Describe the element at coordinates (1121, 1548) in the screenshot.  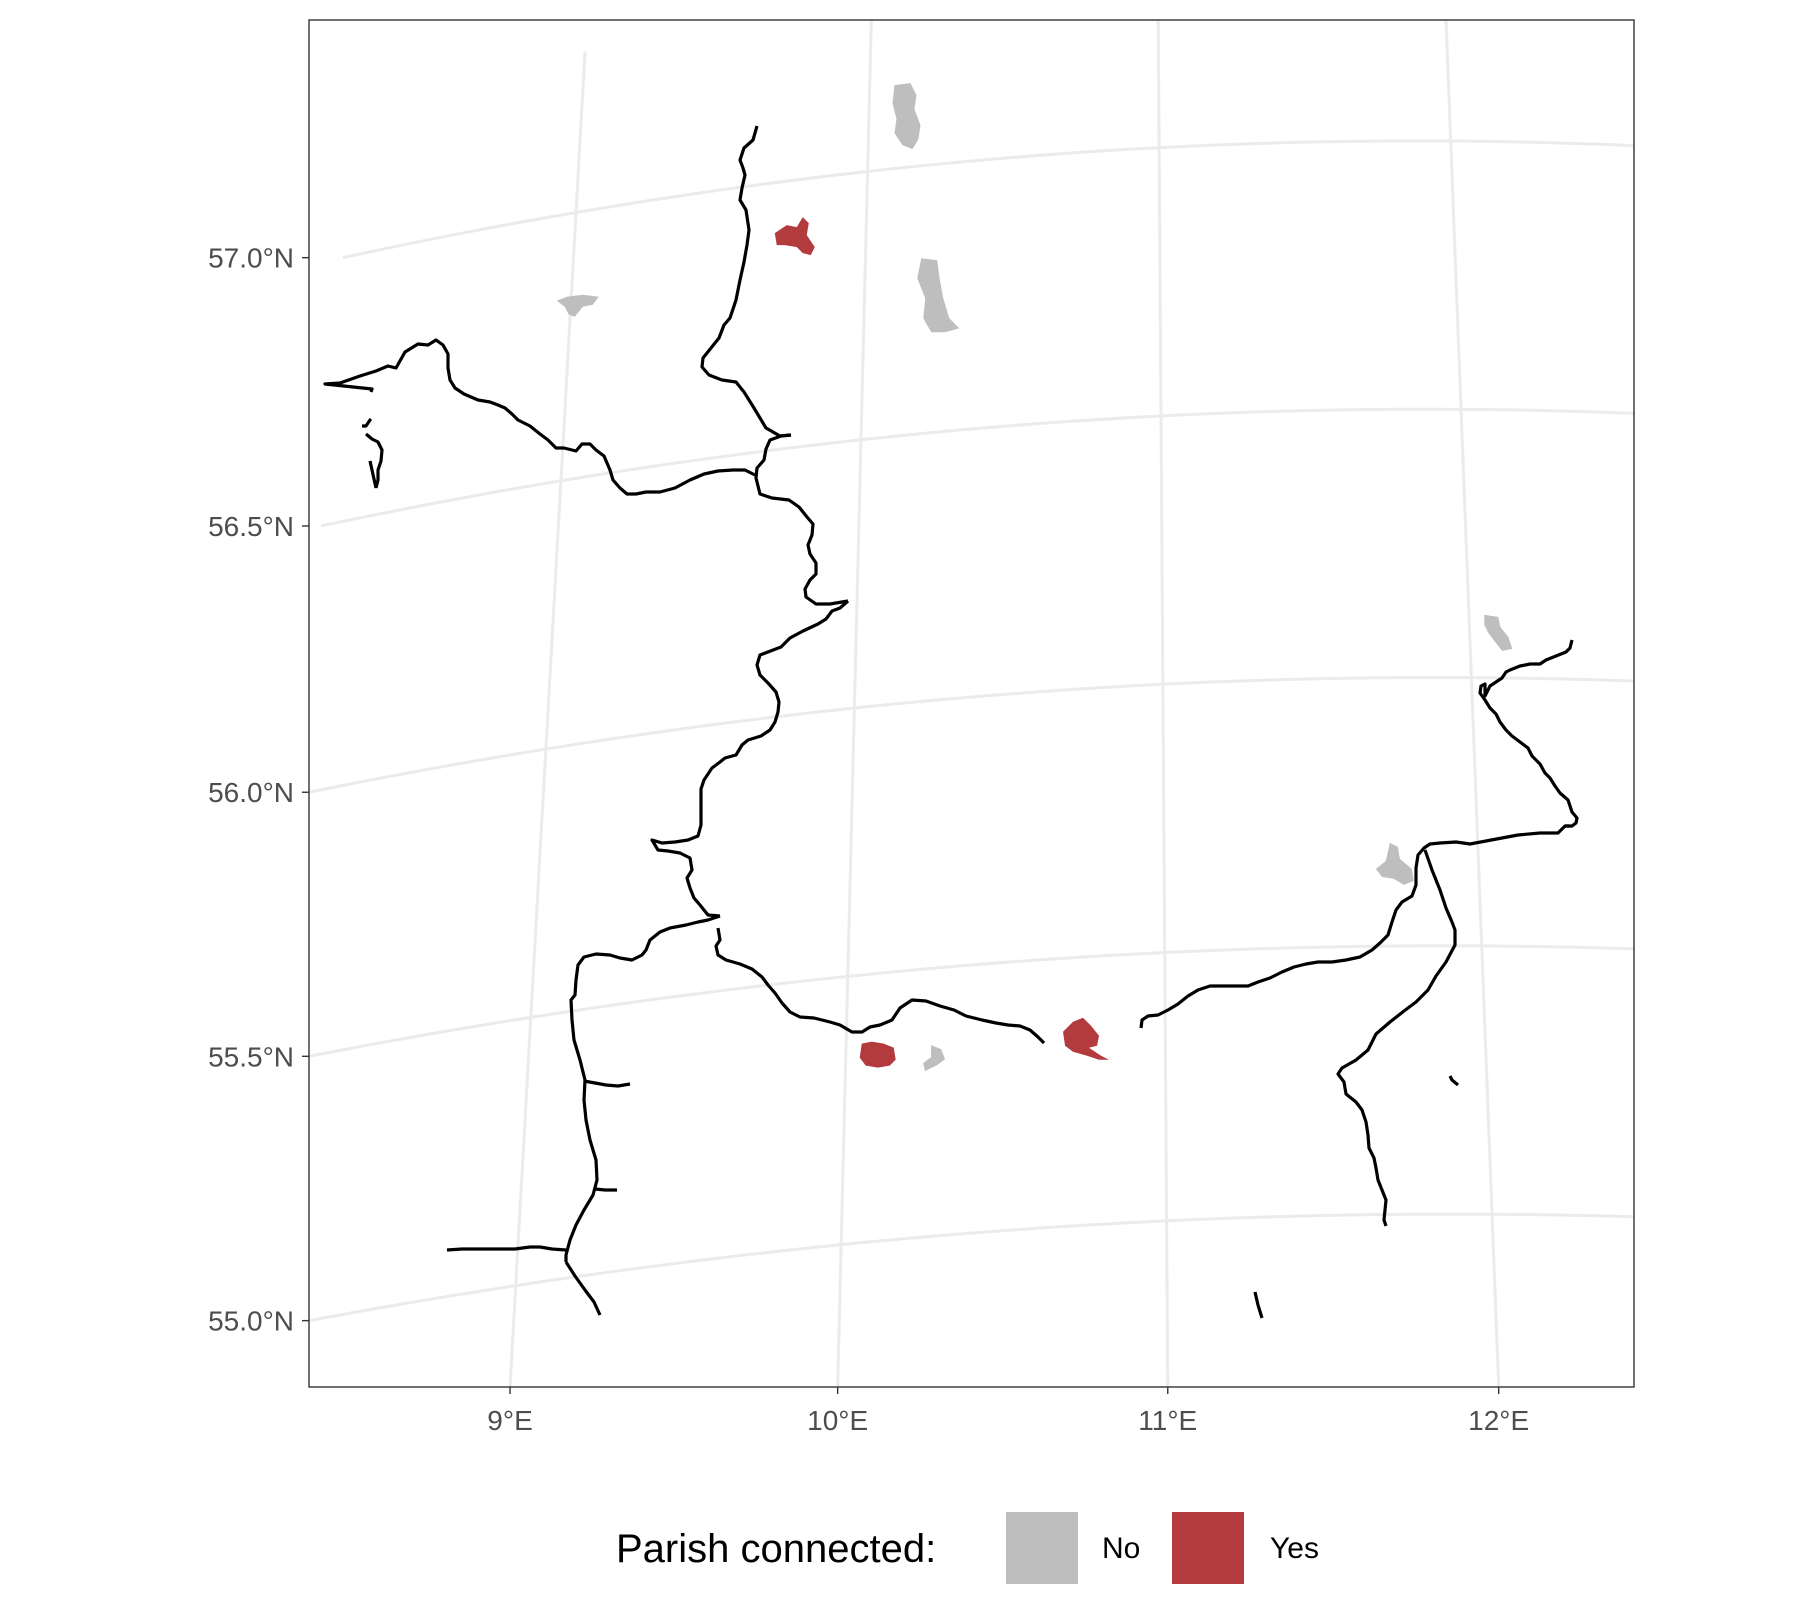
I see `legend-label-no: No` at that location.